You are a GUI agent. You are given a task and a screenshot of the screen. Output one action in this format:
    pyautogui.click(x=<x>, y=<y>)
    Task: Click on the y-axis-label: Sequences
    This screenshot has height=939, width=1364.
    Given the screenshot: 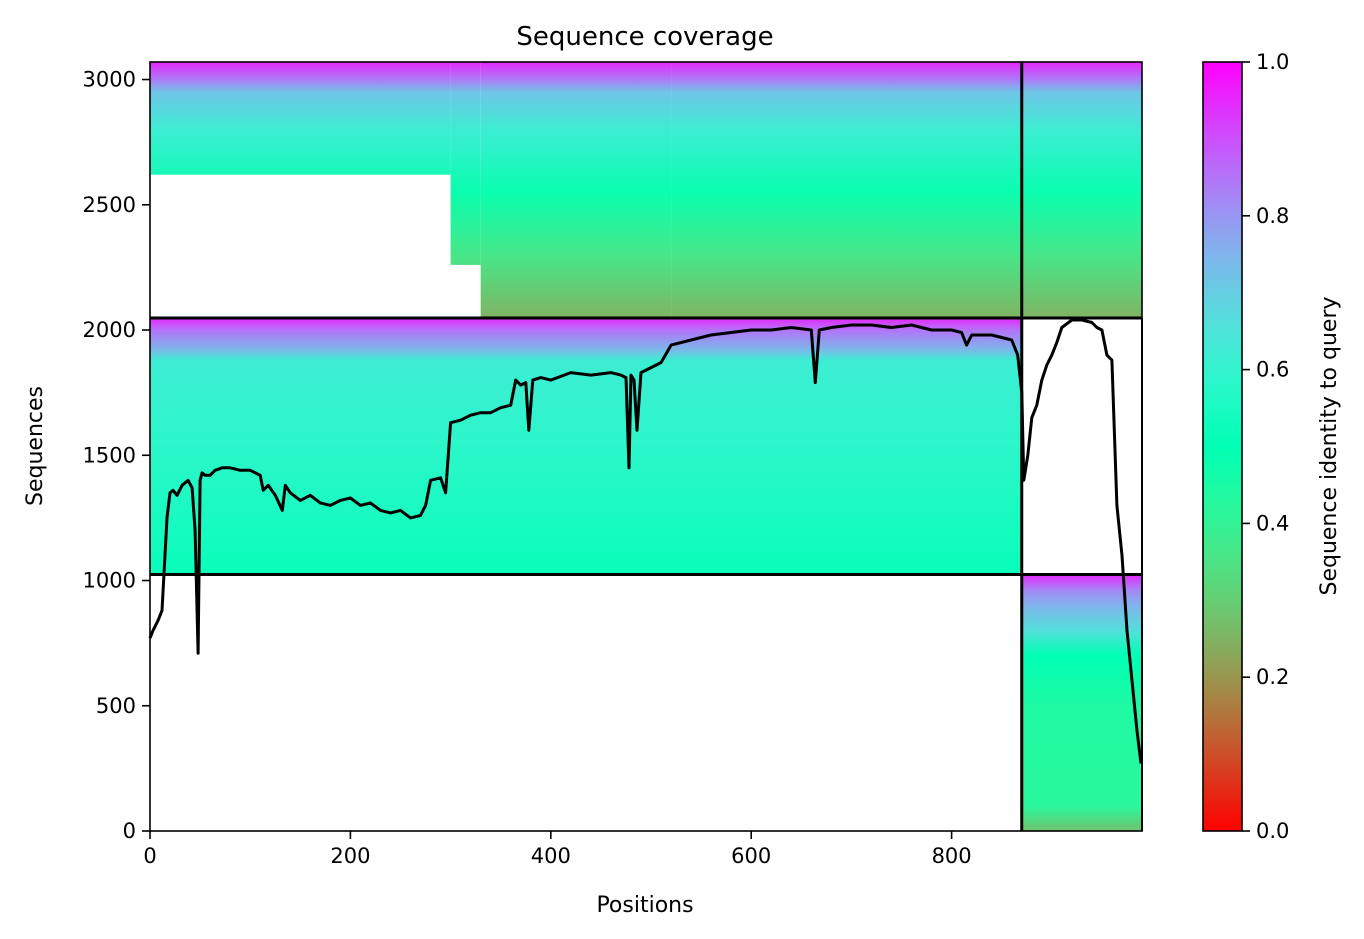 What is the action you would take?
    pyautogui.click(x=35, y=446)
    